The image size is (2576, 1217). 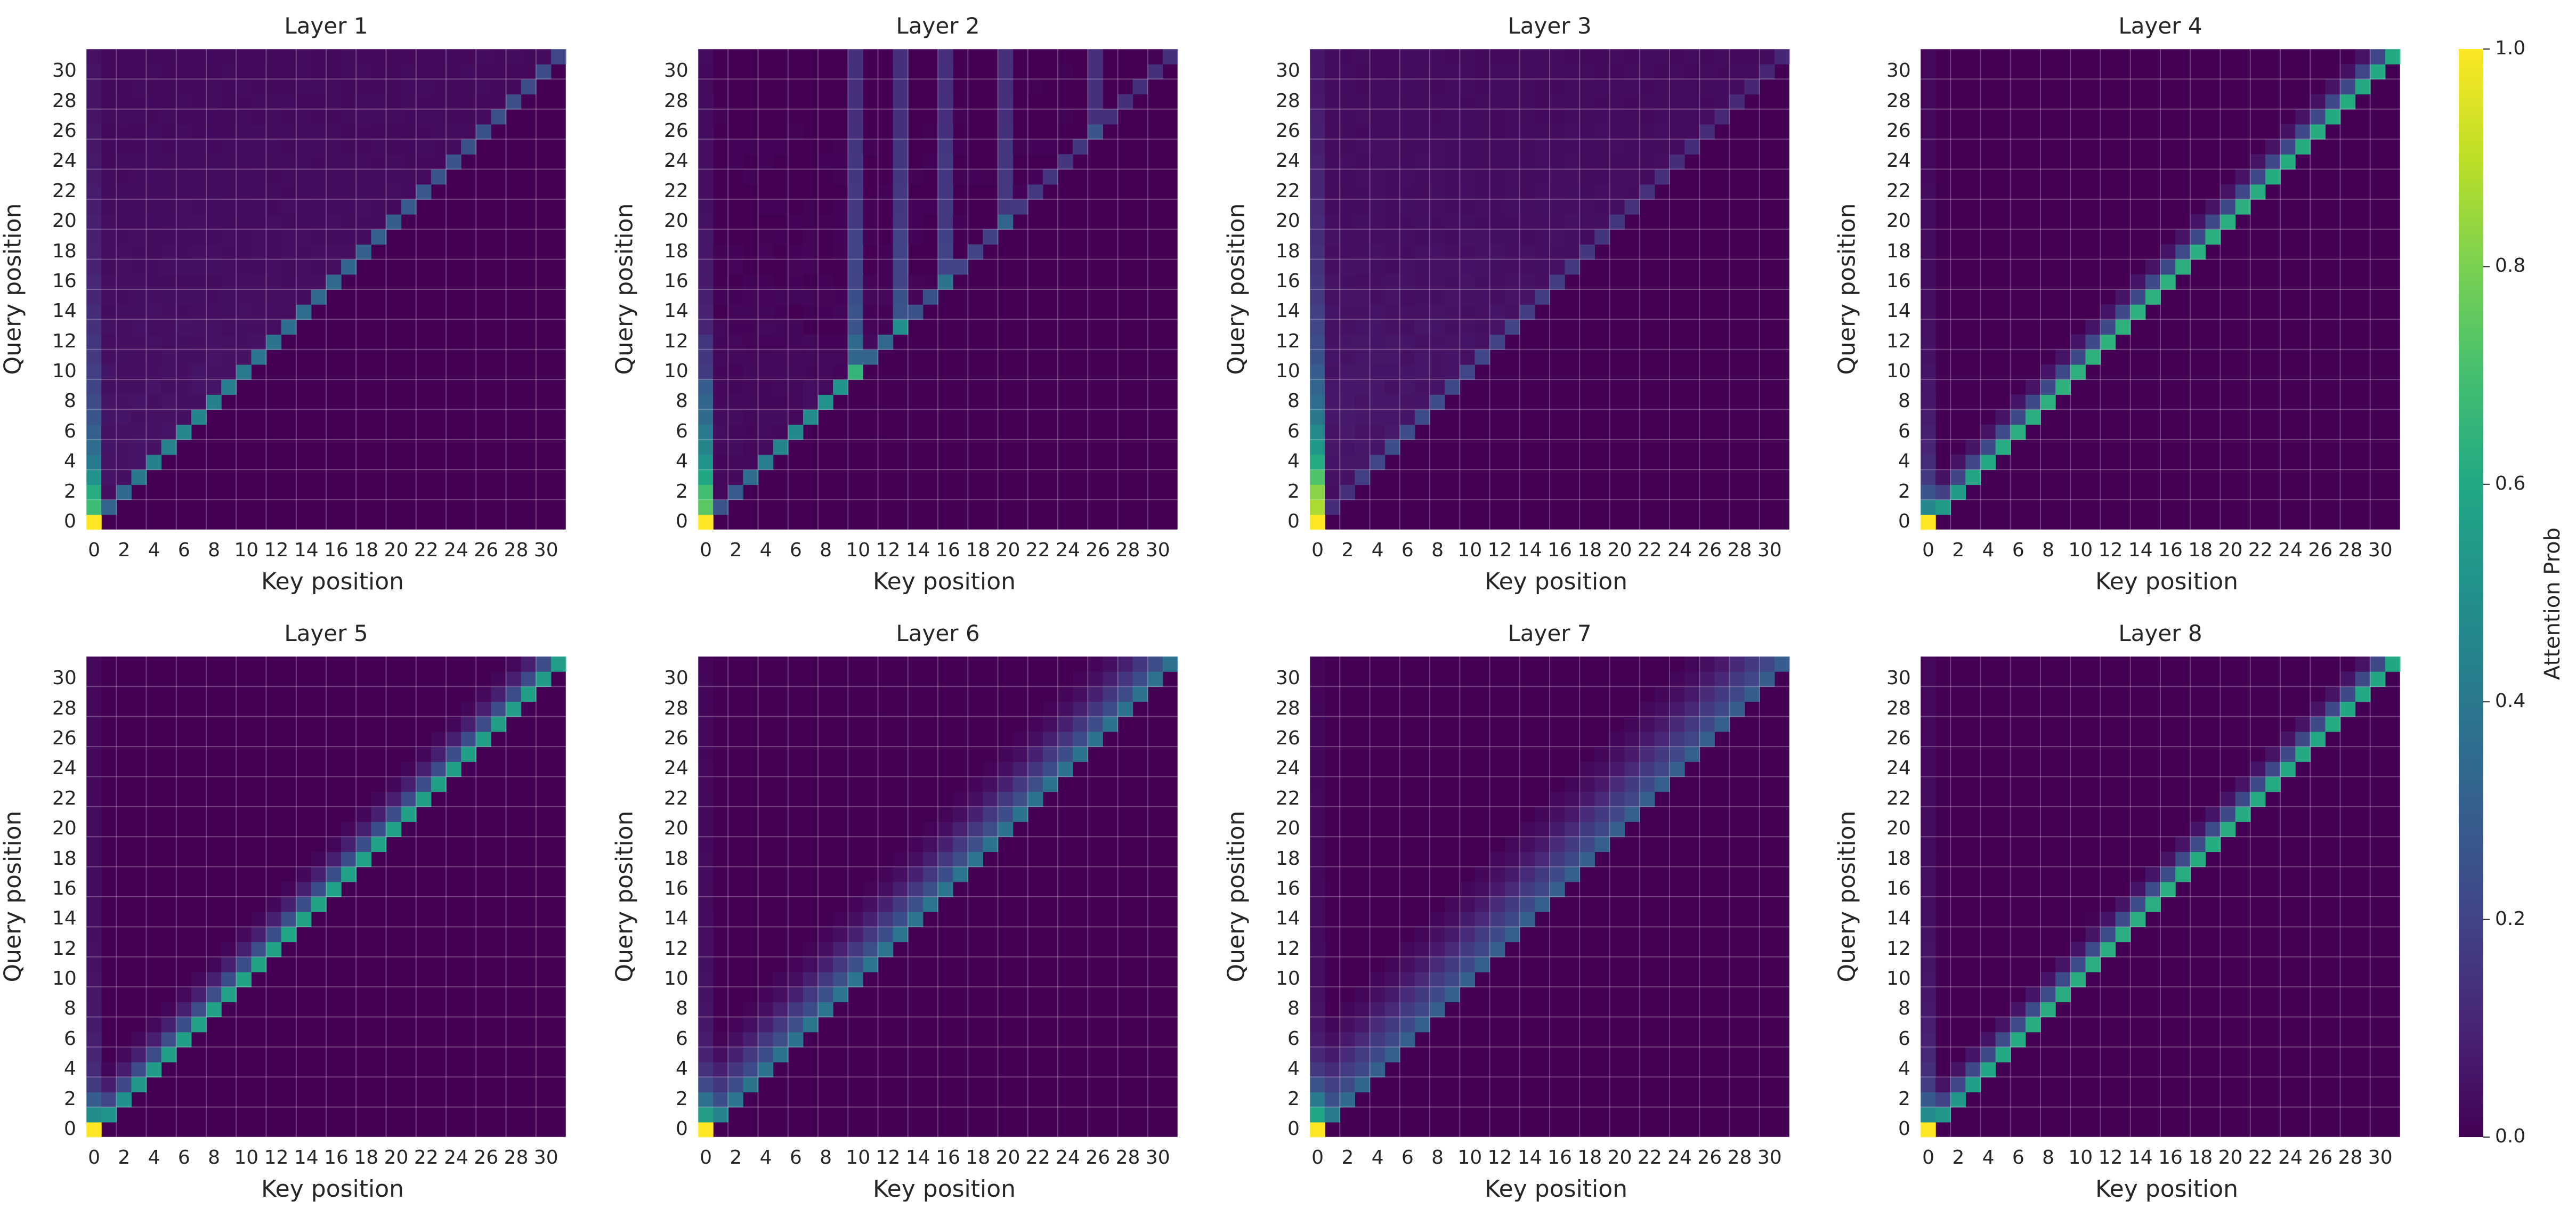 I want to click on y-tick-label: 2, so click(x=70, y=491).